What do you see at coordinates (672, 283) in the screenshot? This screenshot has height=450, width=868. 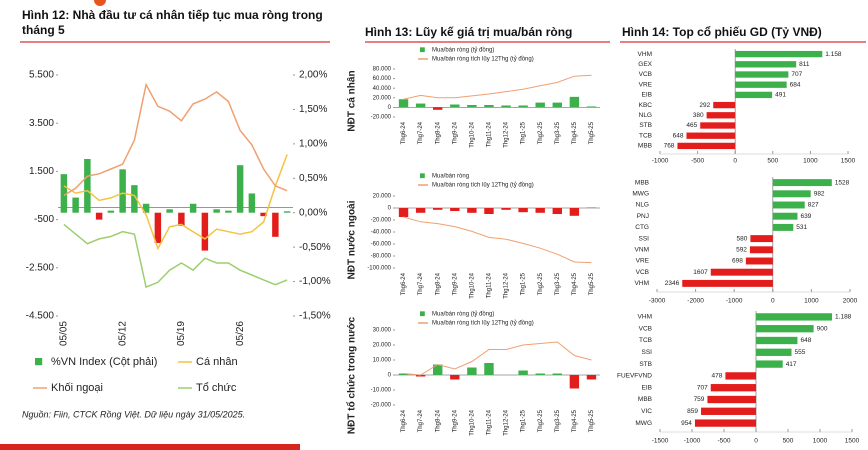 I see `value-label: 2346` at bounding box center [672, 283].